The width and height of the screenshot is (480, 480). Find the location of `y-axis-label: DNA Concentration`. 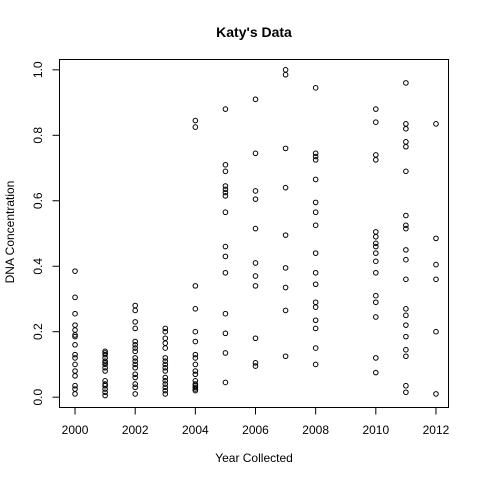

y-axis-label: DNA Concentration is located at coordinates (10, 232).